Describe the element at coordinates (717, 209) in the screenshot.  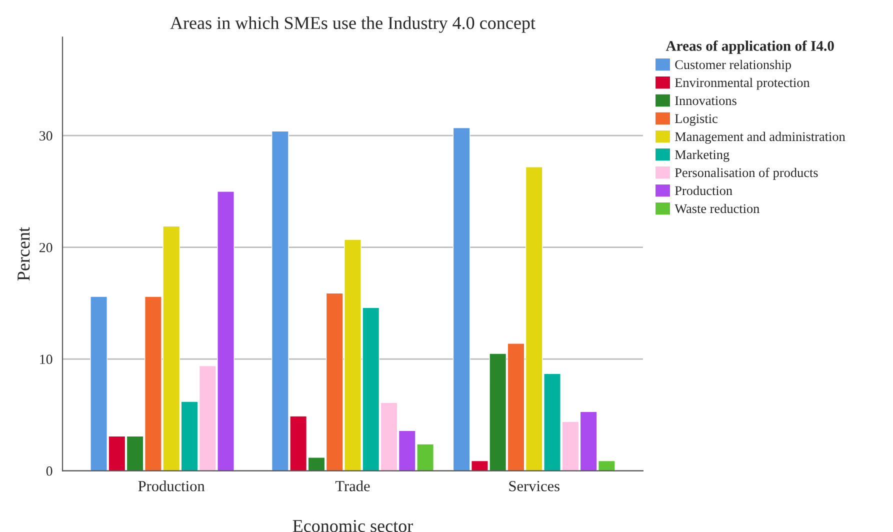
I see `legend-label: Waste reduction` at that location.